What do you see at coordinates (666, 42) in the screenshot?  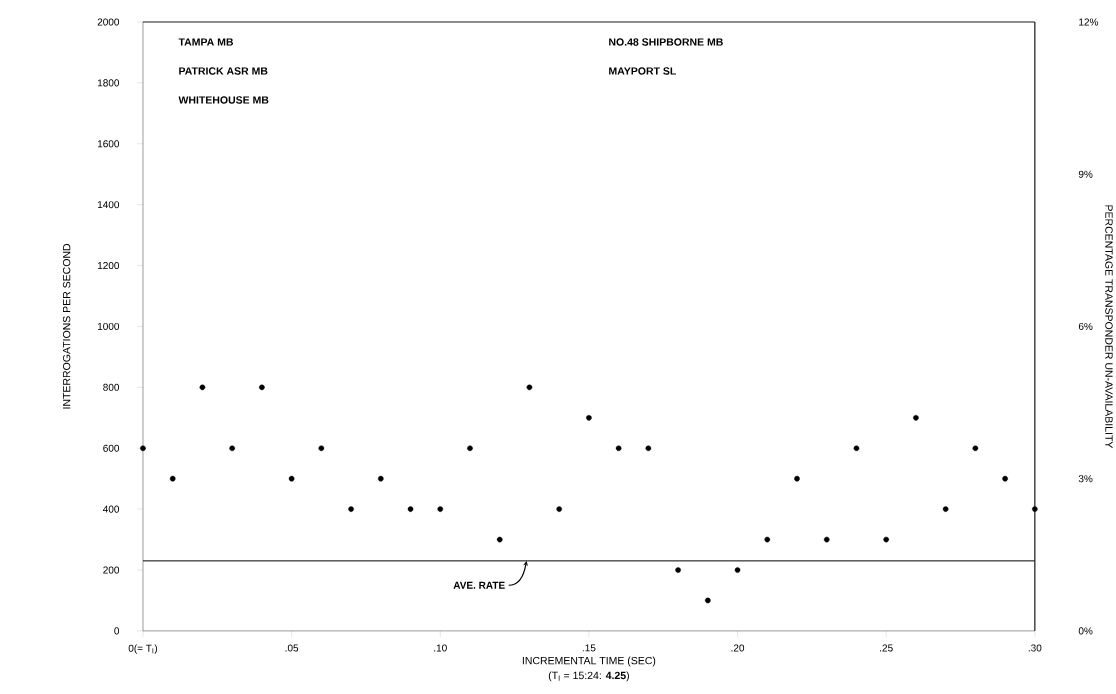 I see `annotation: NO.48 SHIPBORNE MB` at bounding box center [666, 42].